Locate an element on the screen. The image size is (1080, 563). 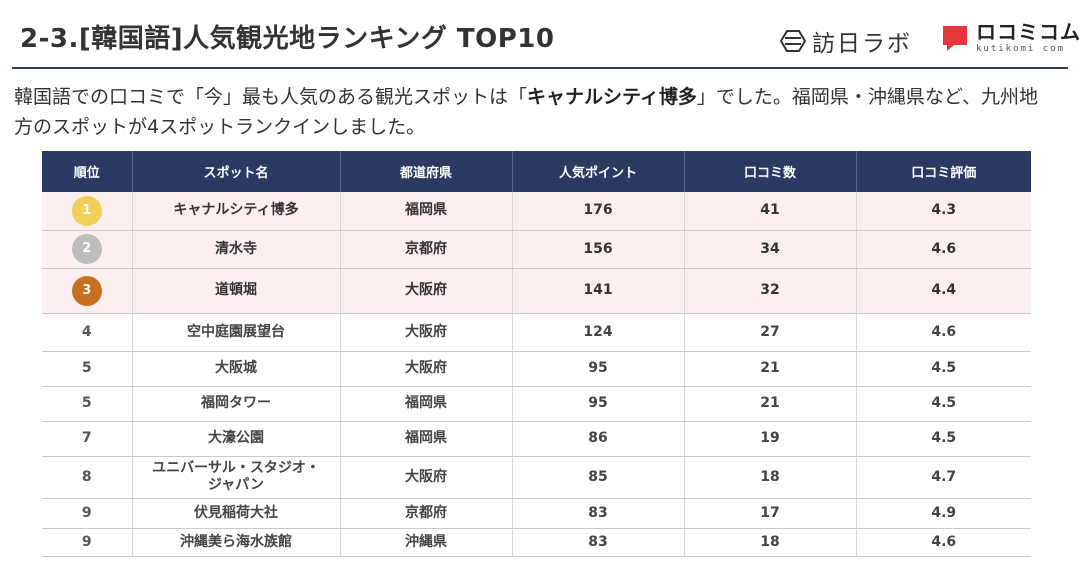
rating-cell: 4.4 is located at coordinates (943, 291).